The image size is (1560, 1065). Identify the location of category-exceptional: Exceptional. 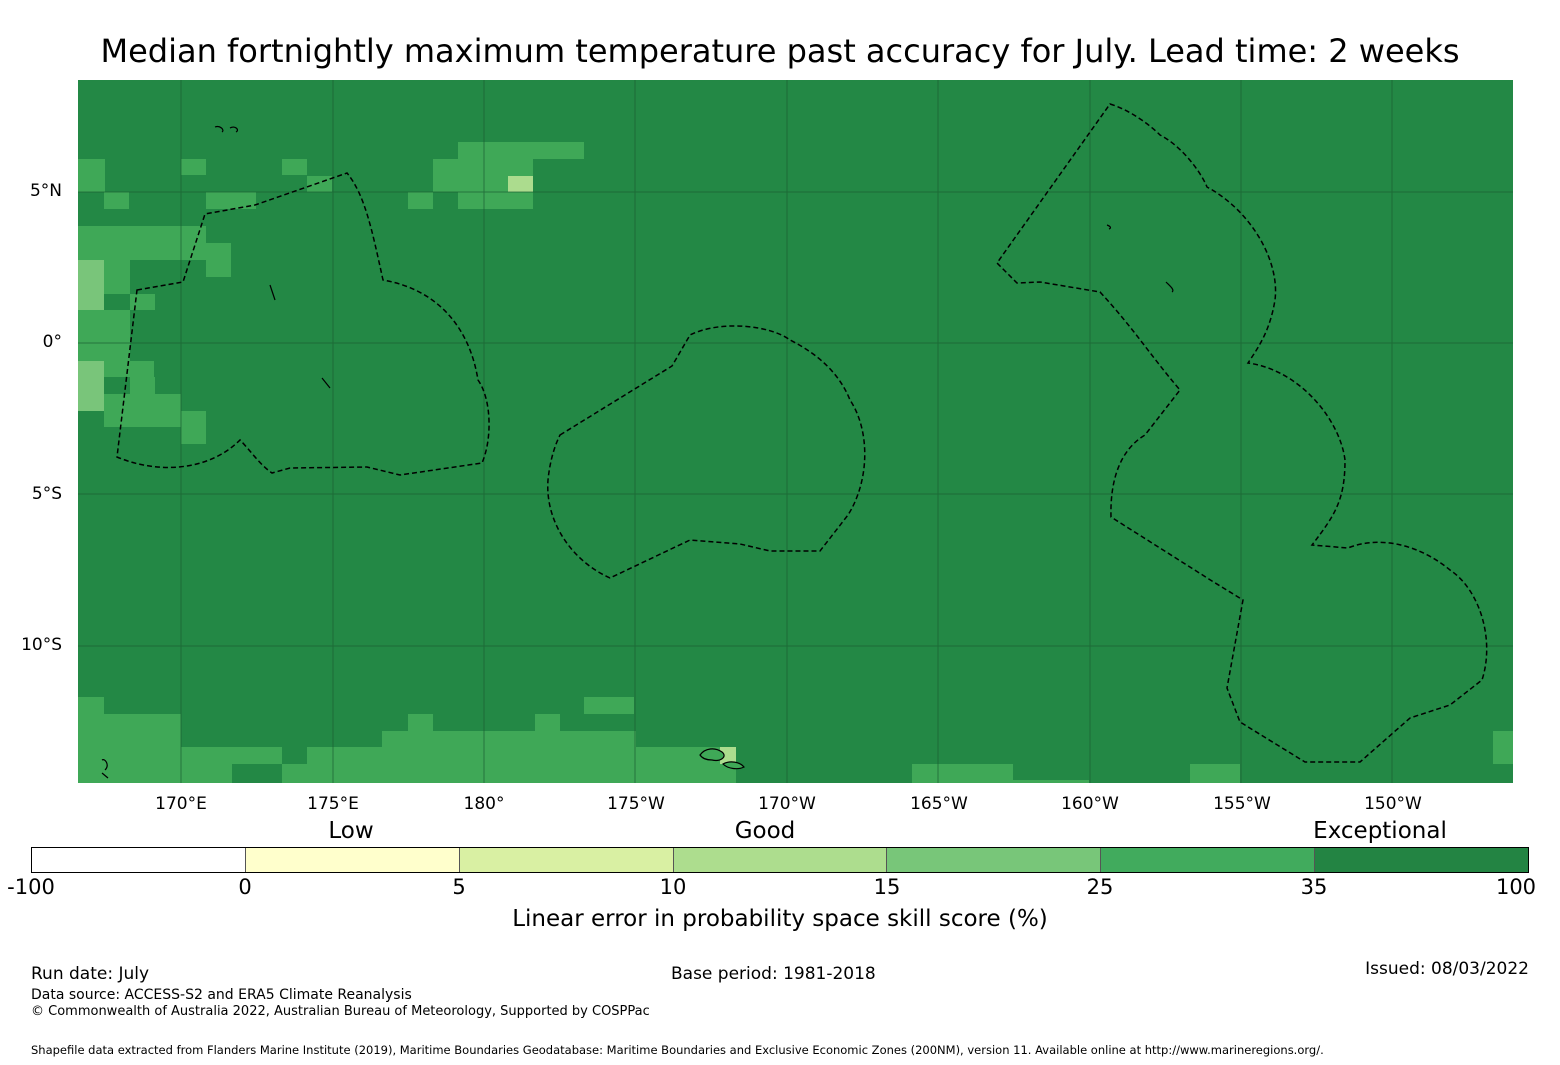
(1380, 831).